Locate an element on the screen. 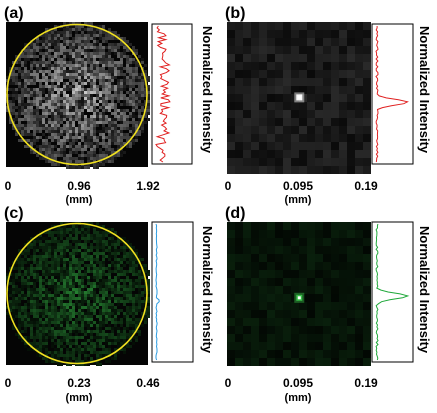  panel-a-image is located at coordinates (78, 95).